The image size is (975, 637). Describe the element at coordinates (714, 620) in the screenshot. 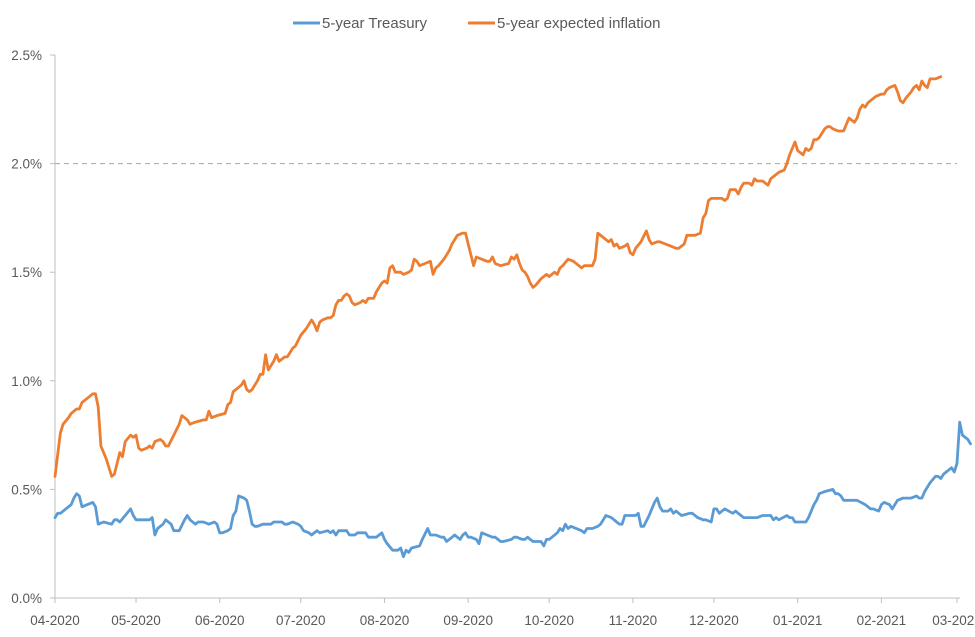

I see `x-tick-label: 12-2020` at that location.